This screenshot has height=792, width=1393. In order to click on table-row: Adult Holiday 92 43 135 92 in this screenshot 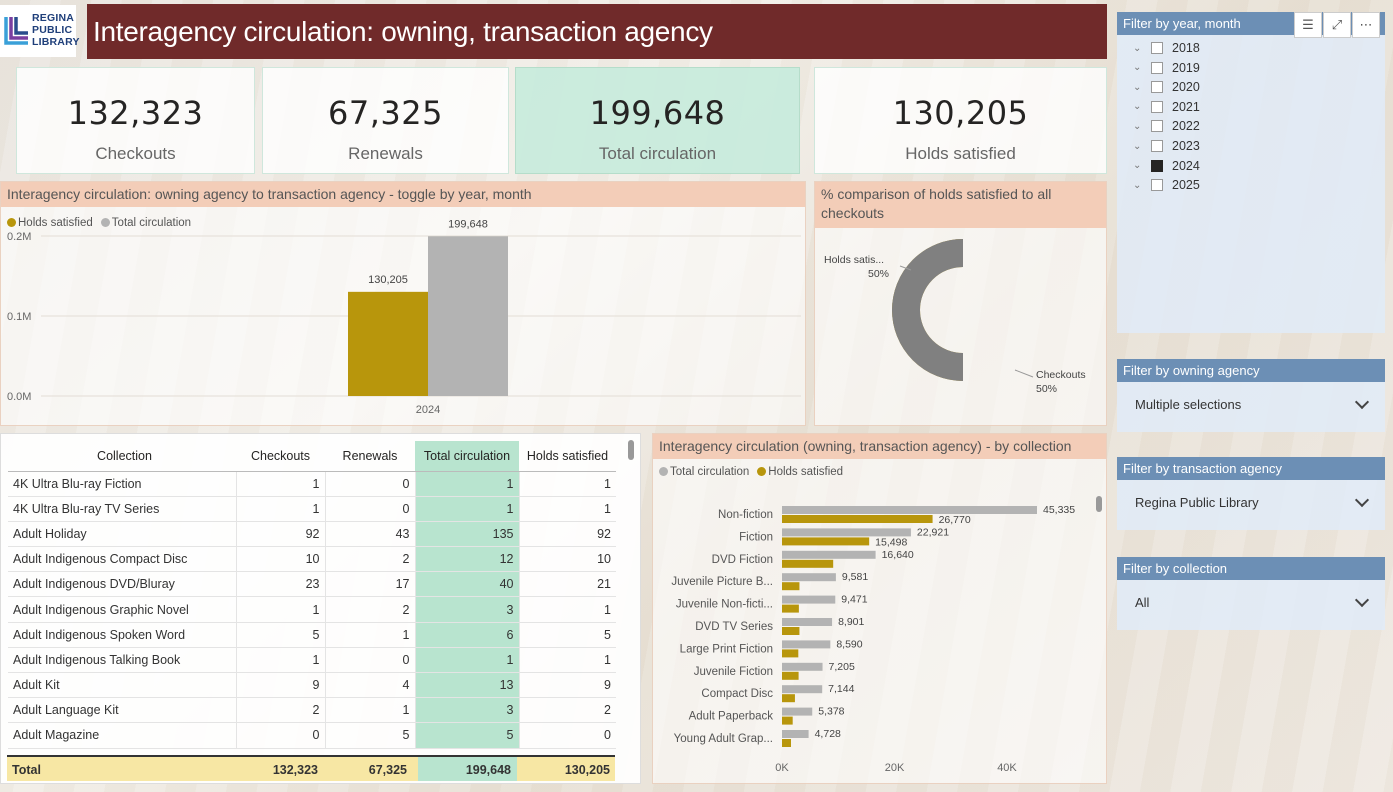, I will do `click(312, 534)`.